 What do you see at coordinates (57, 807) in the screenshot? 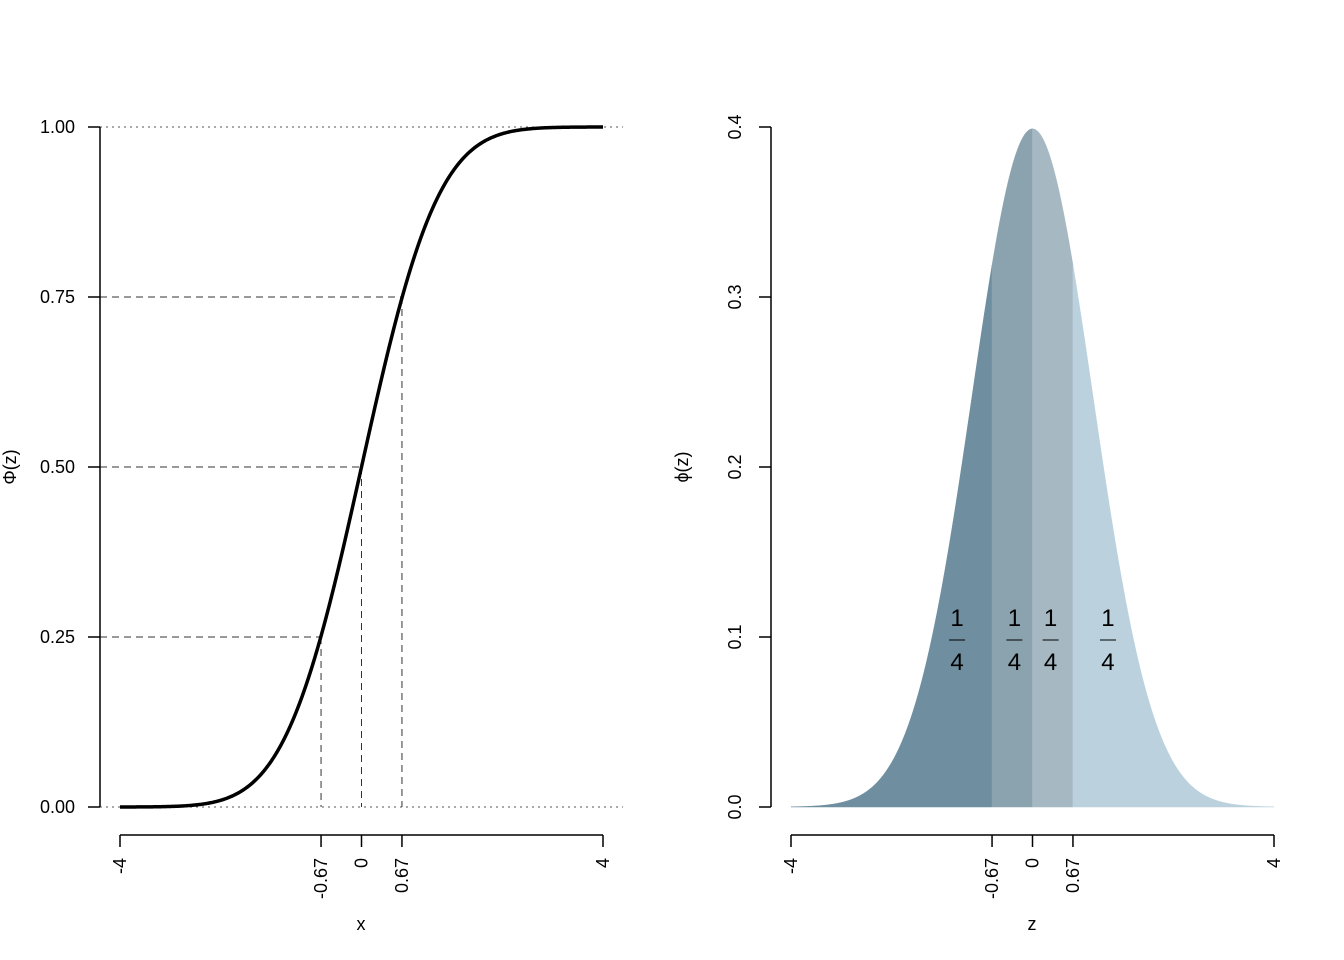
I see `y-tick-label: 0.00` at bounding box center [57, 807].